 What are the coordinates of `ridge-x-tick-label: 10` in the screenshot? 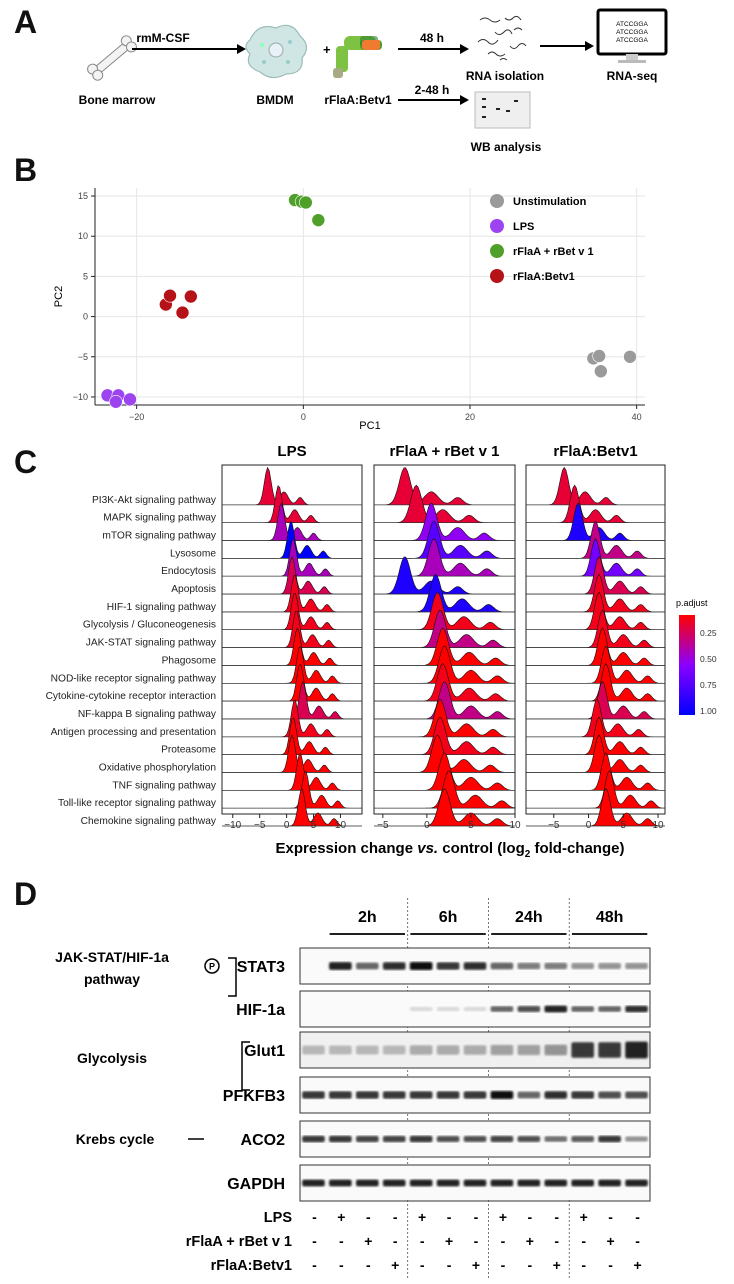 It's located at (341, 825).